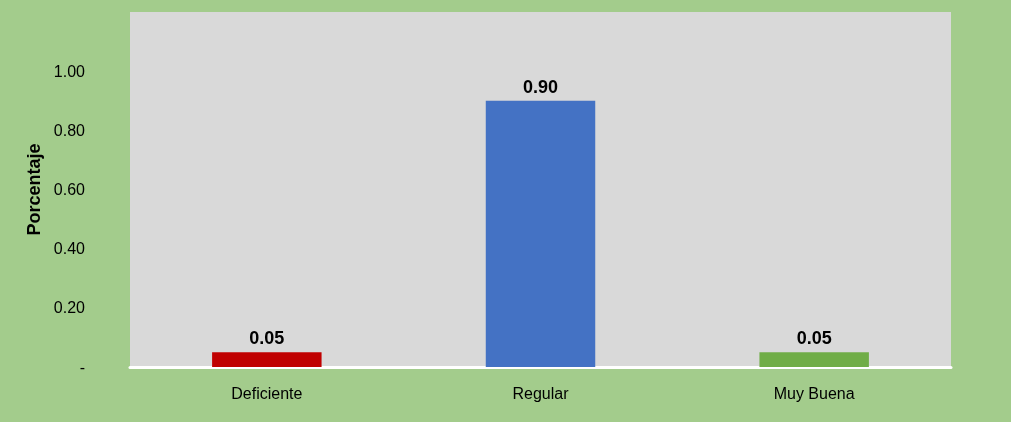 This screenshot has height=422, width=1011. What do you see at coordinates (540, 86) in the screenshot?
I see `data-label: 0.90` at bounding box center [540, 86].